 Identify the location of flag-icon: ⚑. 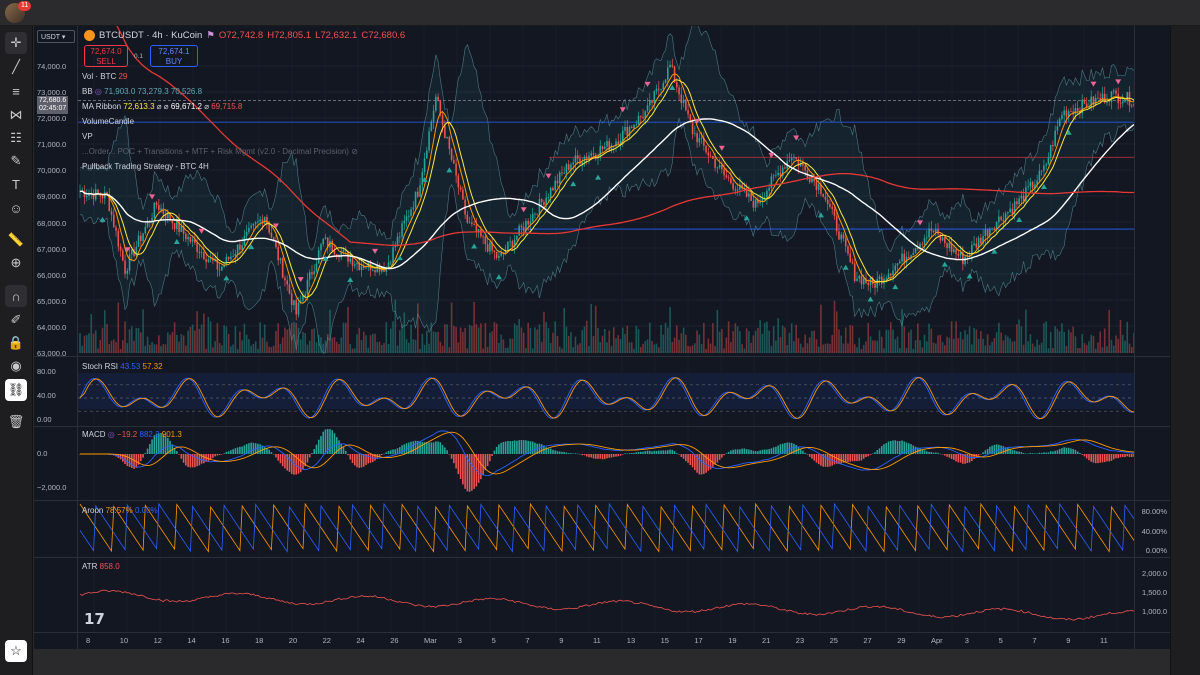
(210, 35).